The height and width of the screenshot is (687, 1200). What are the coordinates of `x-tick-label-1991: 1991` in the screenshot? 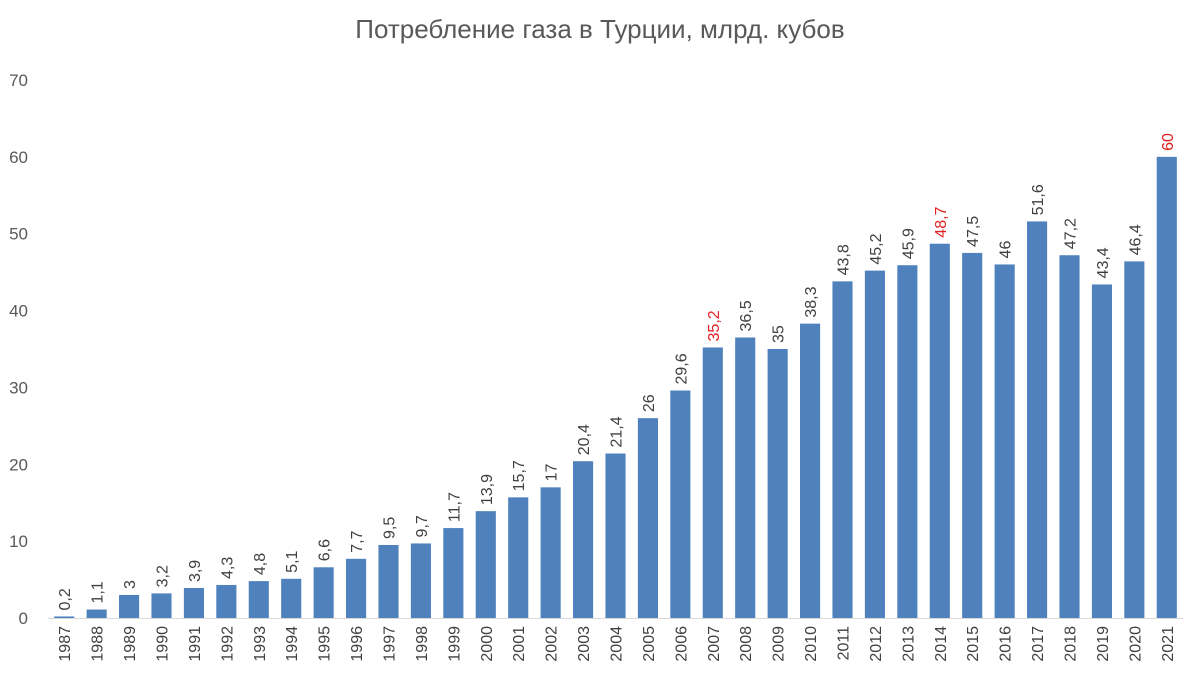 It's located at (195, 644).